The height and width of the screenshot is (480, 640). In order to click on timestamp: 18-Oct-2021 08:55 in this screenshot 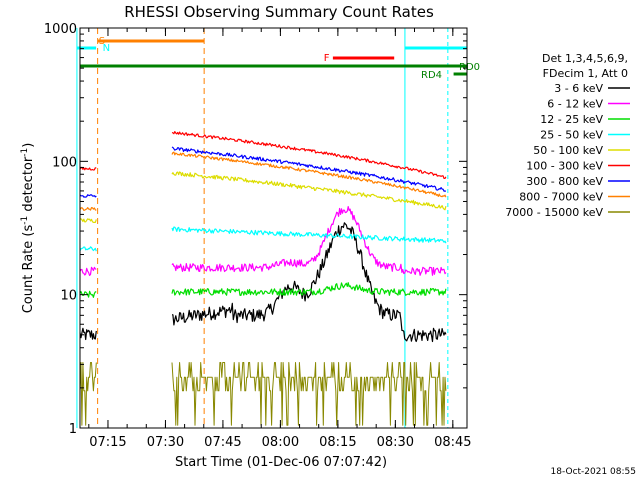, I will do `click(593, 472)`.